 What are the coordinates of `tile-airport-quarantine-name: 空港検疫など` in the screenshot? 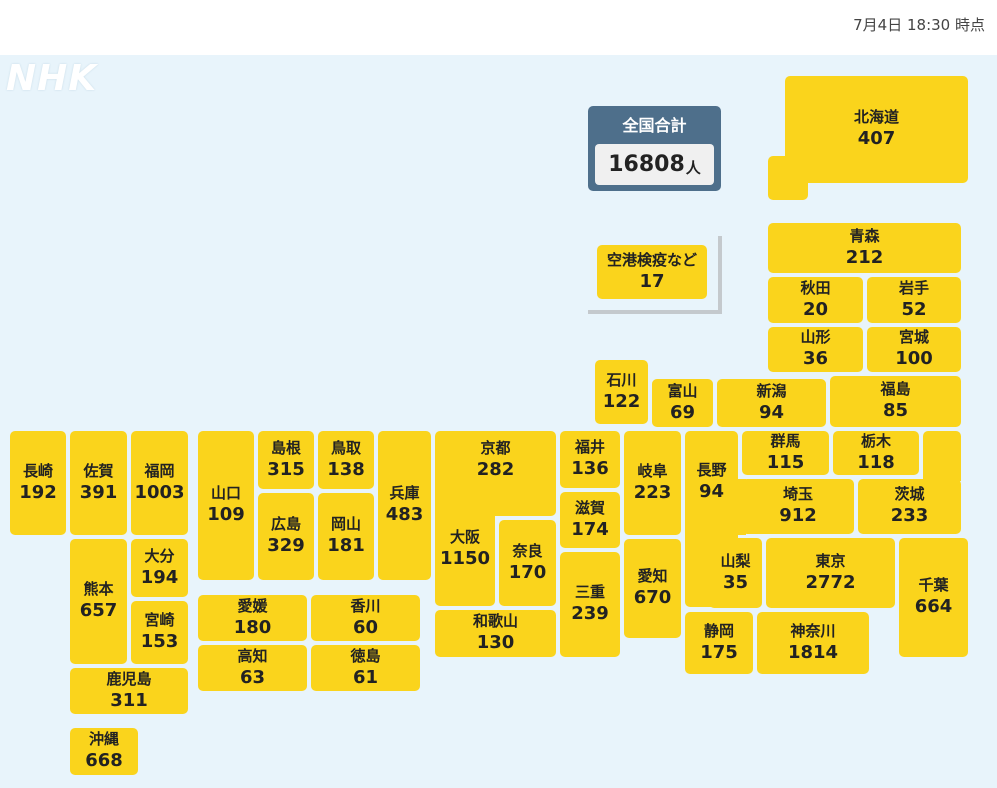 It's located at (651, 259).